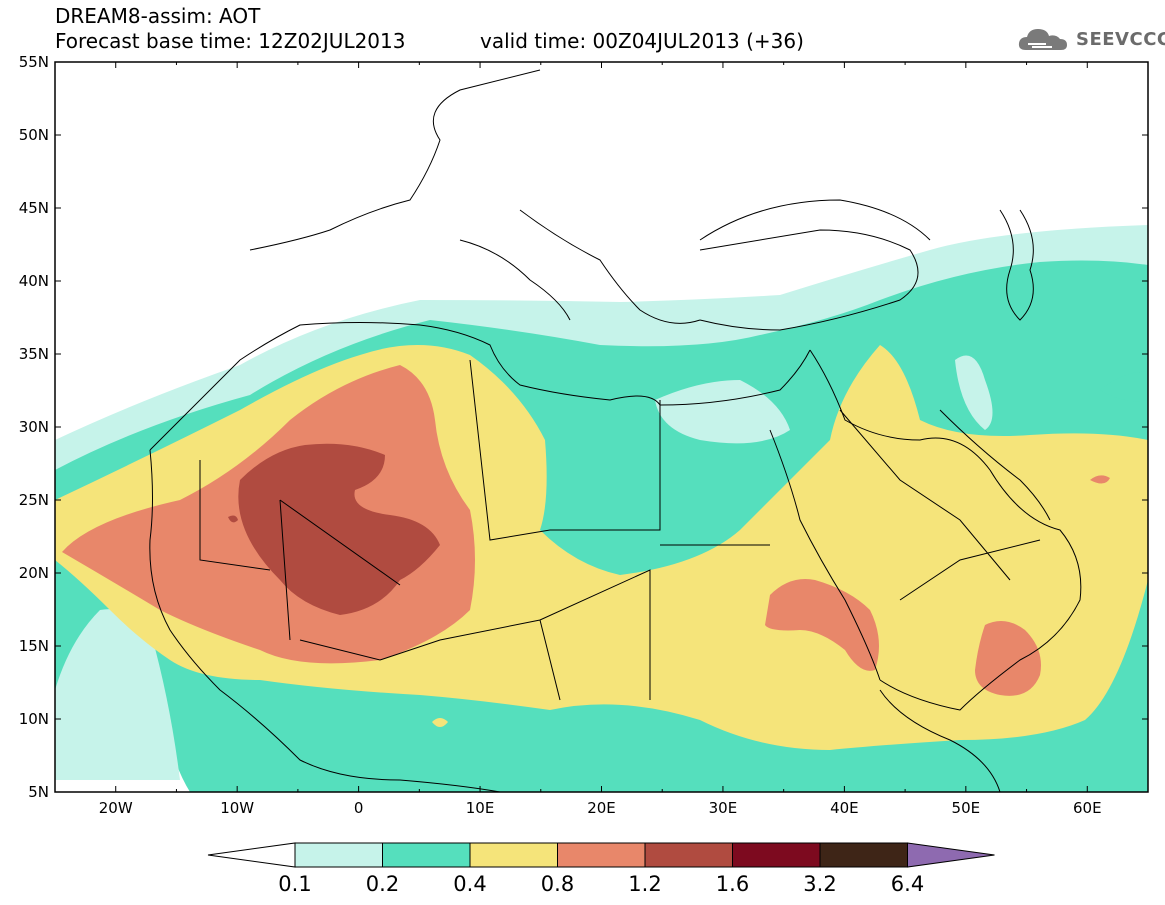  What do you see at coordinates (844, 808) in the screenshot?
I see `lon-tick-label: 40E` at bounding box center [844, 808].